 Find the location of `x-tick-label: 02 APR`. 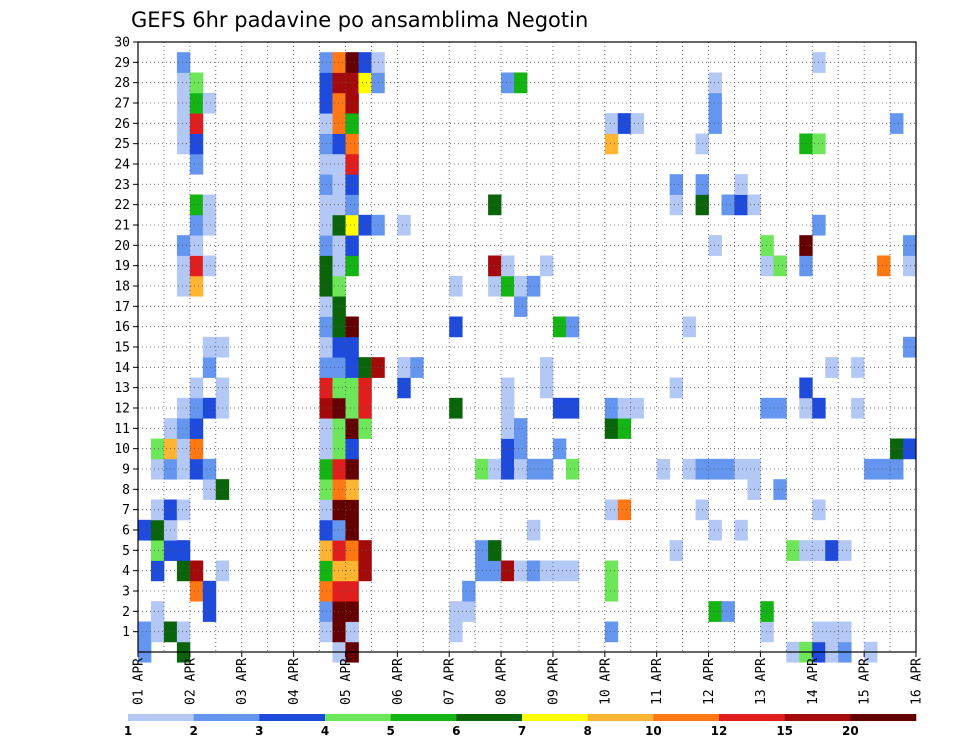

x-tick-label: 02 APR is located at coordinates (190, 681).